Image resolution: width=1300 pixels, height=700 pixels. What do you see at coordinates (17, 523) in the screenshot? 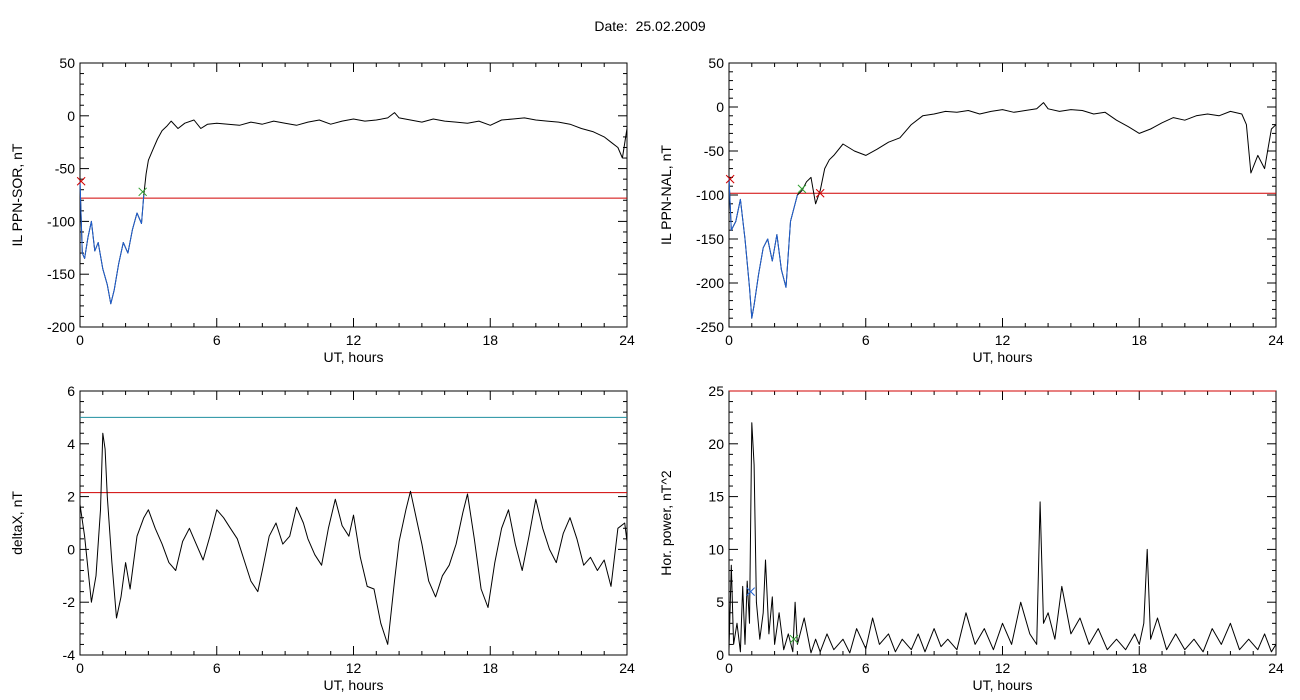
I see `y-axis-label: deltaX, nT` at bounding box center [17, 523].